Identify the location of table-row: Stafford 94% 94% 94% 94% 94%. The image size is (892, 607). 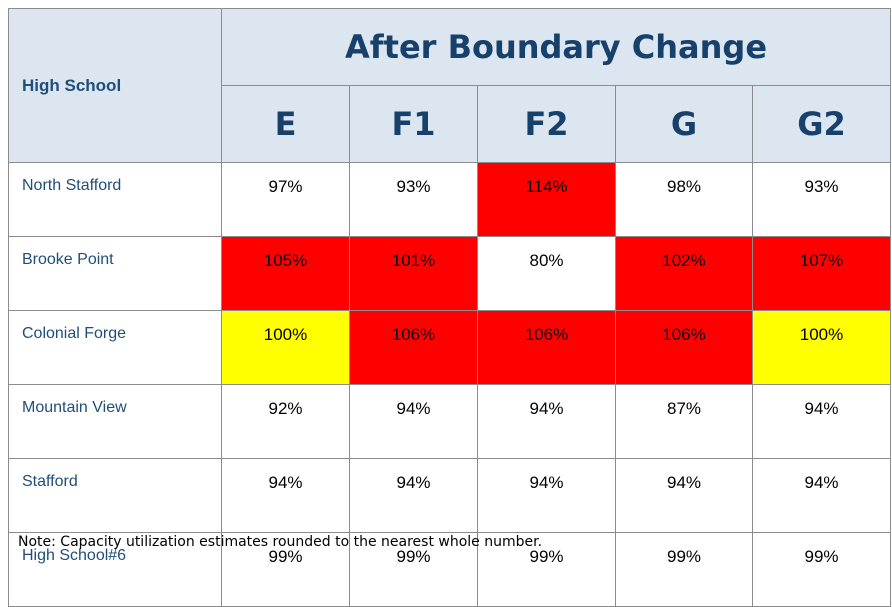
(449, 495).